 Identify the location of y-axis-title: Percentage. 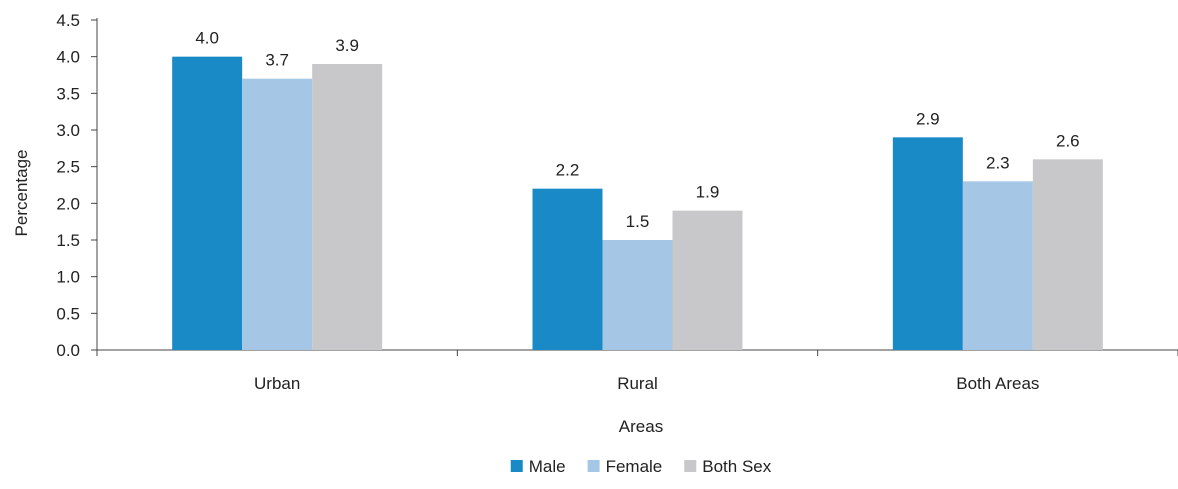
(21, 193).